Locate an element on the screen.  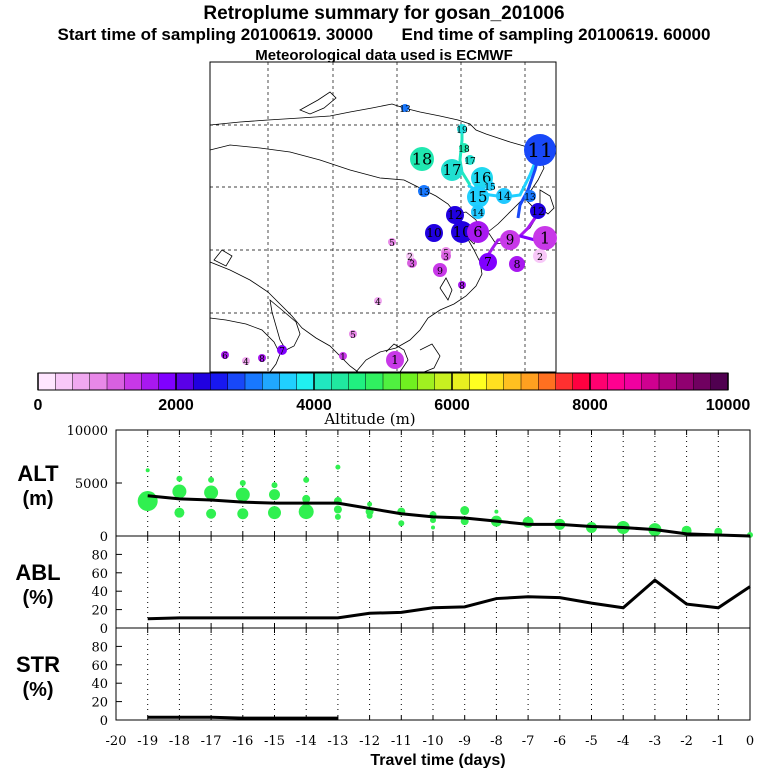
panel-unit: (%) is located at coordinates (37, 598).